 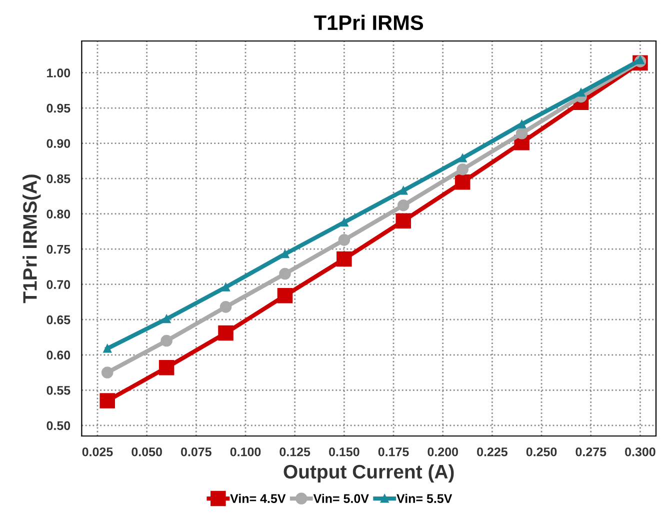 I want to click on y-tick-label: 0.60, so click(x=58, y=355).